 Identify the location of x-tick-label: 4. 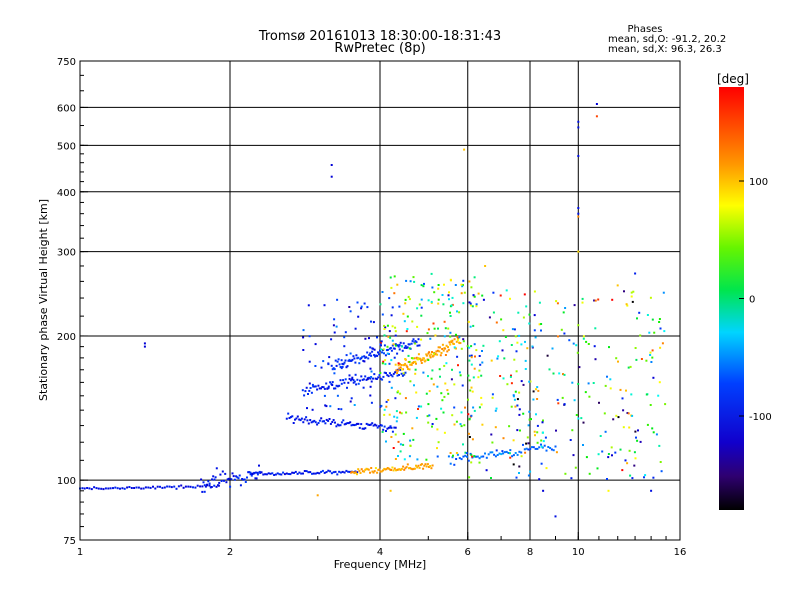
(380, 552).